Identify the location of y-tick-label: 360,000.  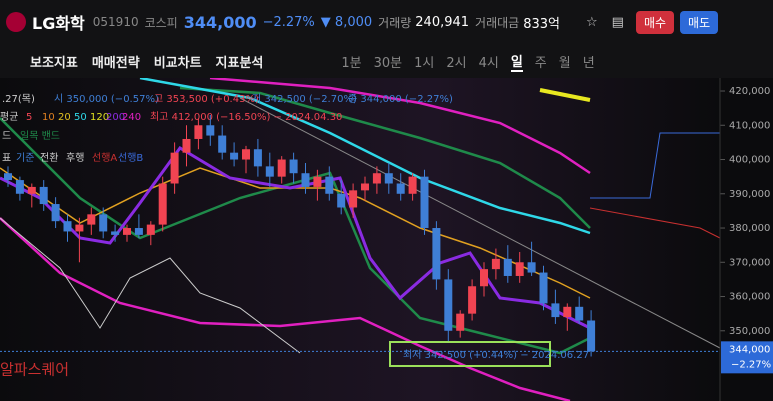
(749, 297).